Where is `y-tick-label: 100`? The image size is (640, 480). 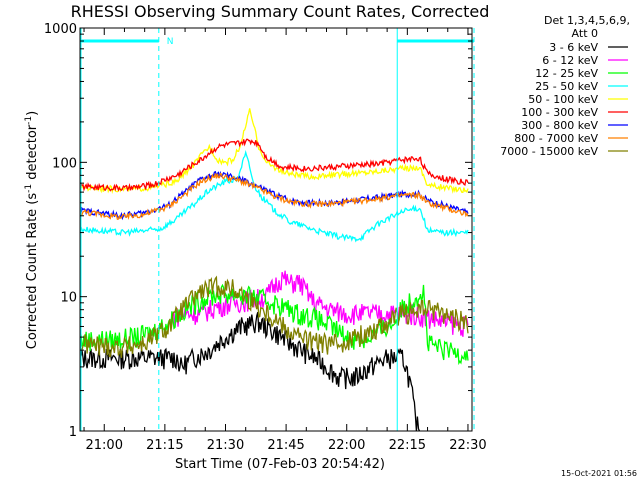 y-tick-label: 100 is located at coordinates (64, 163).